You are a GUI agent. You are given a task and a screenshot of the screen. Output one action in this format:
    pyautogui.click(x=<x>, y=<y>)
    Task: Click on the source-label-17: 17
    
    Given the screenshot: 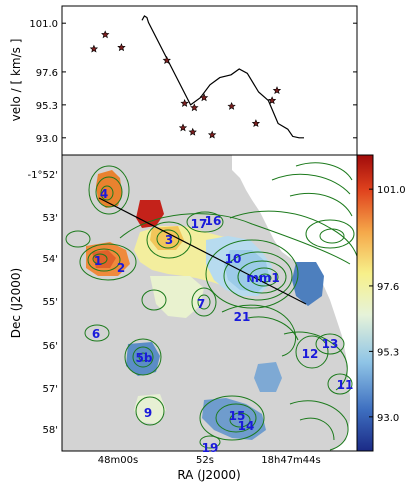 What is the action you would take?
    pyautogui.click(x=199, y=224)
    